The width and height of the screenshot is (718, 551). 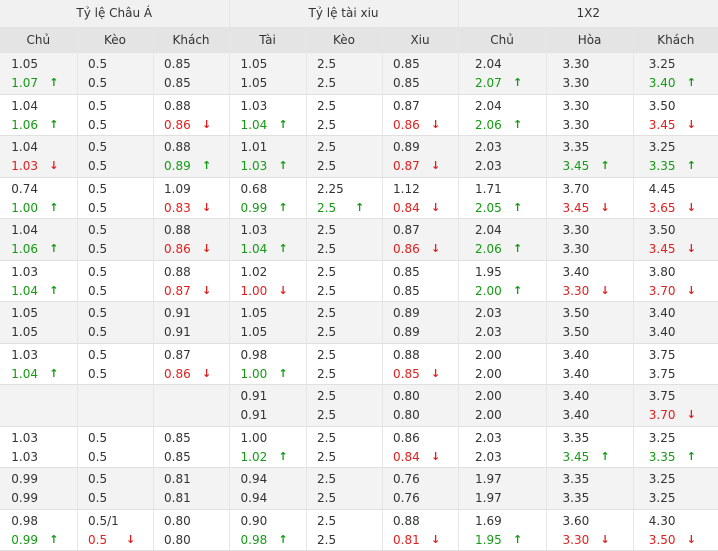 I want to click on odds-cell-home, so click(x=39, y=394).